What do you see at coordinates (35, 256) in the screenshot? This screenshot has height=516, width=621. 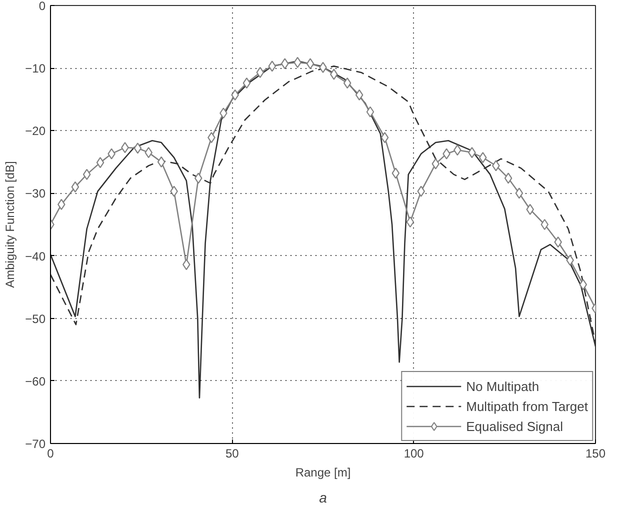 I see `y-tick-label: −40` at bounding box center [35, 256].